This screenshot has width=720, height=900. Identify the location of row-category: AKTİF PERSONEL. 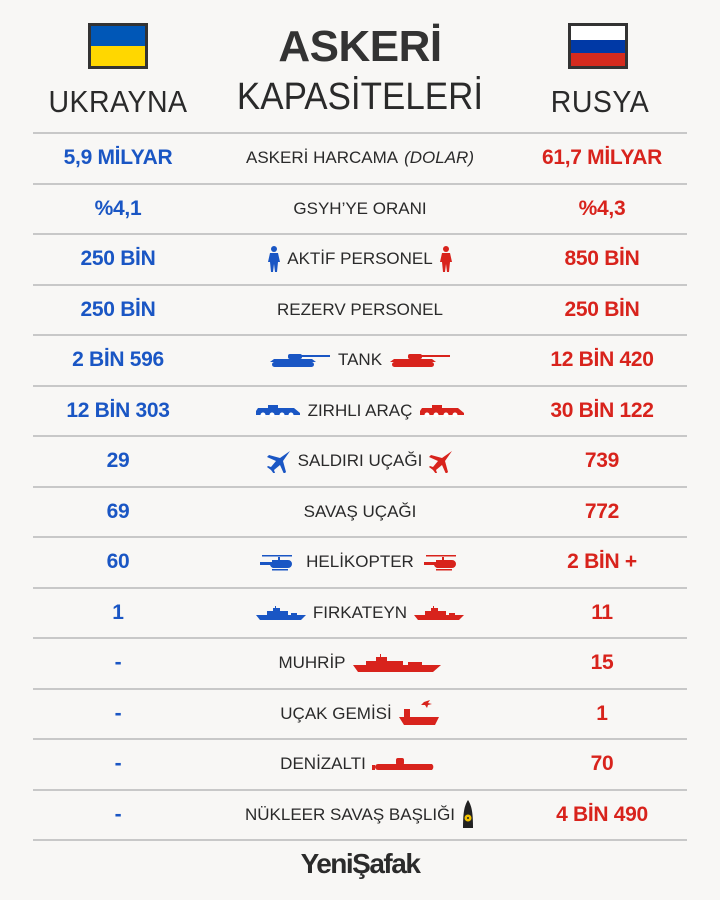
(360, 259).